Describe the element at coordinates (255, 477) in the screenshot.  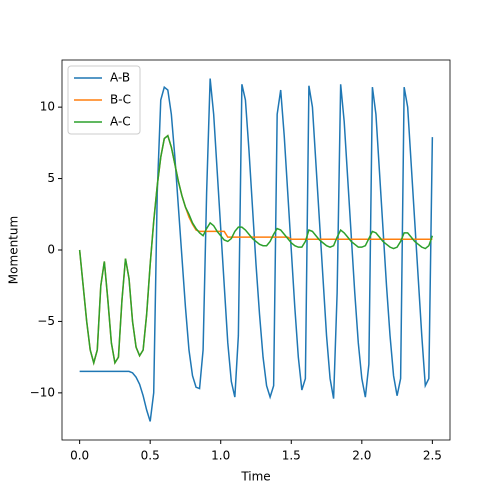
I see `x-axis-label: Time` at that location.